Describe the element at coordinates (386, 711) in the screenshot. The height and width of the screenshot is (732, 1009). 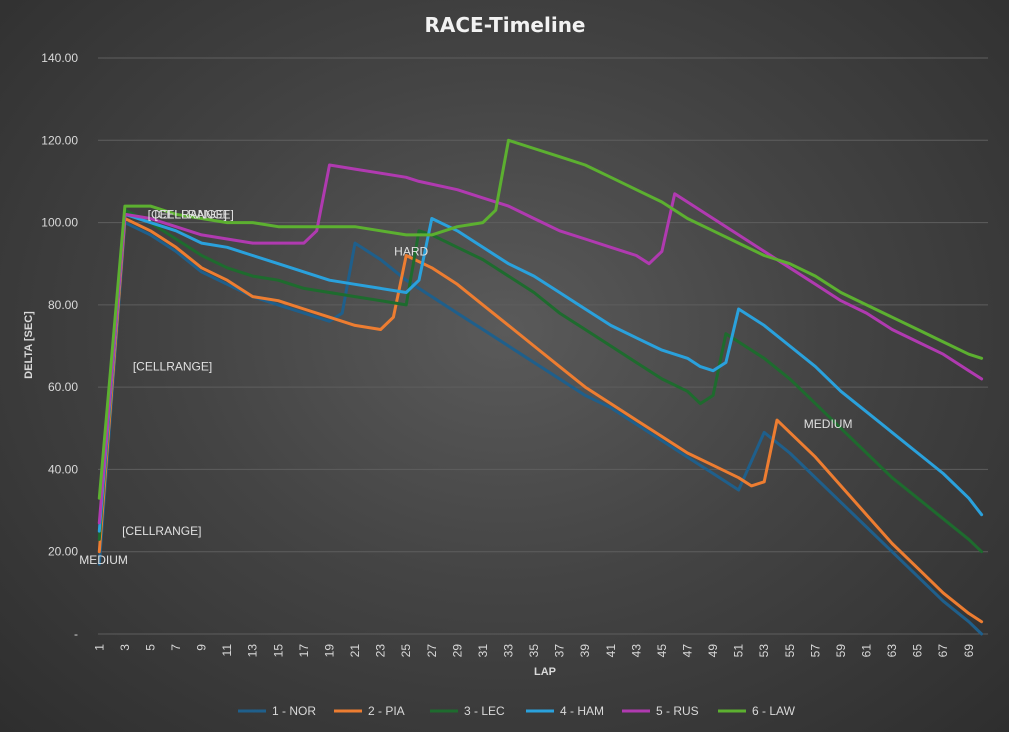
I see `legend-label: 2 - PIA` at that location.